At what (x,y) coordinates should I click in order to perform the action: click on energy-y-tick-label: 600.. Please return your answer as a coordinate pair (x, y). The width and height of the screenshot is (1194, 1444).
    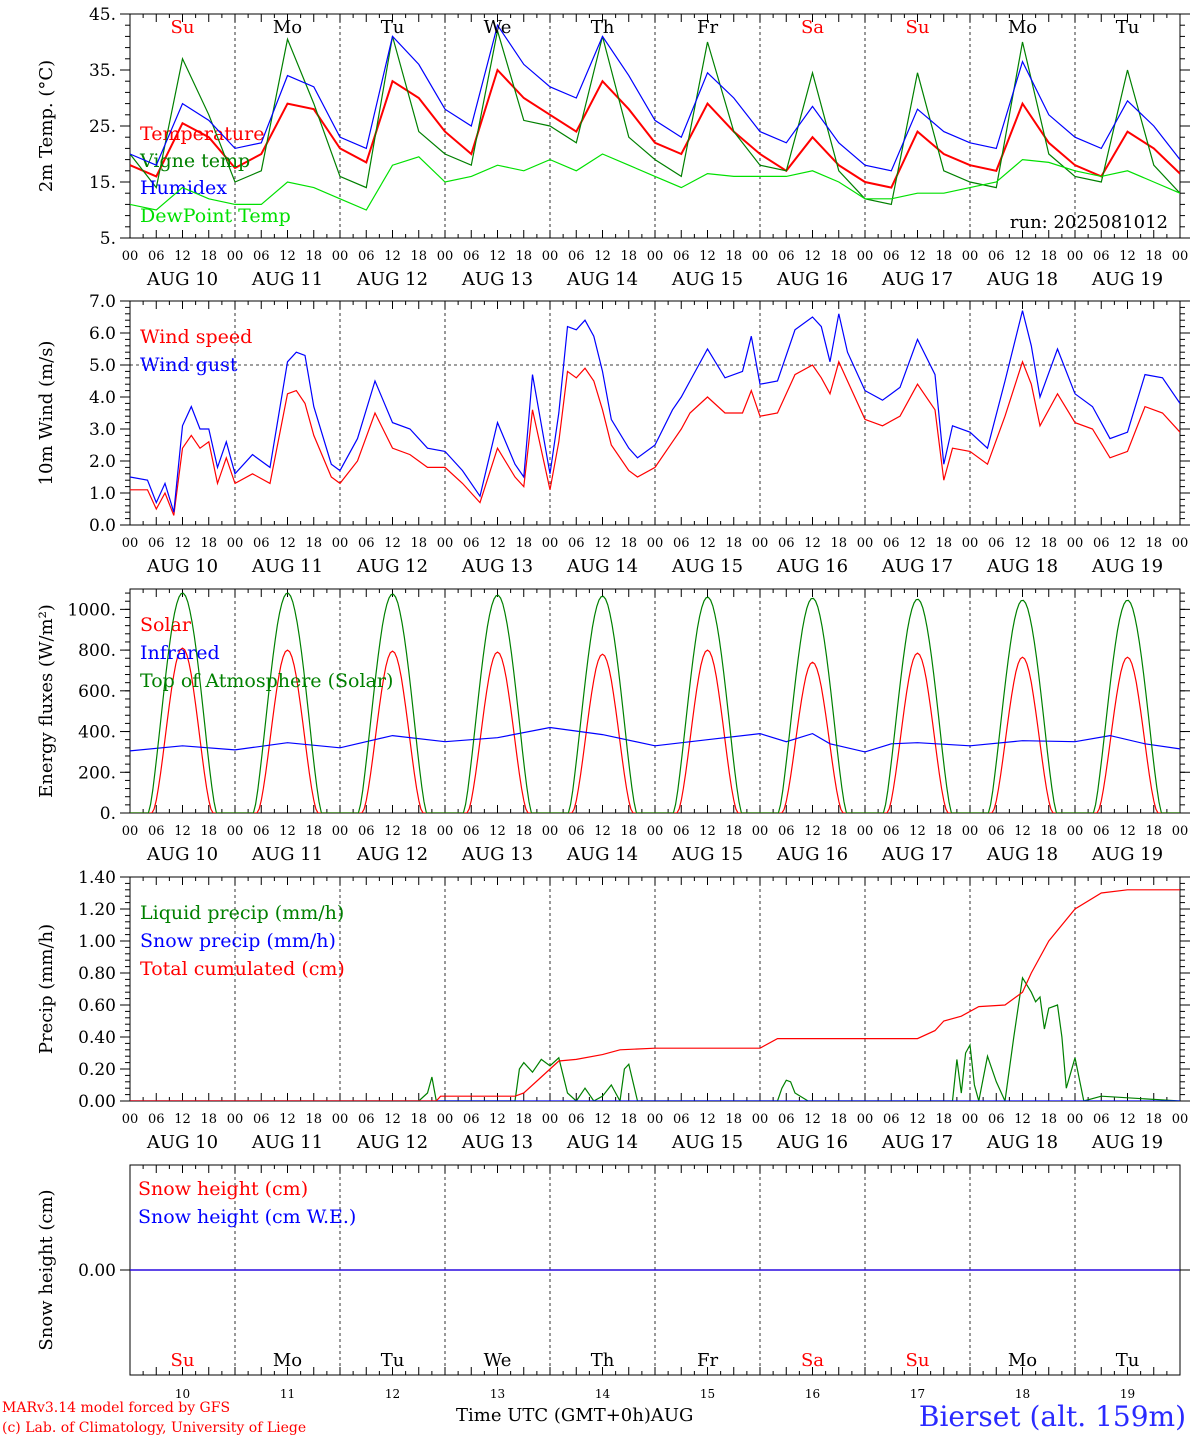
    Looking at the image, I should click on (97, 692).